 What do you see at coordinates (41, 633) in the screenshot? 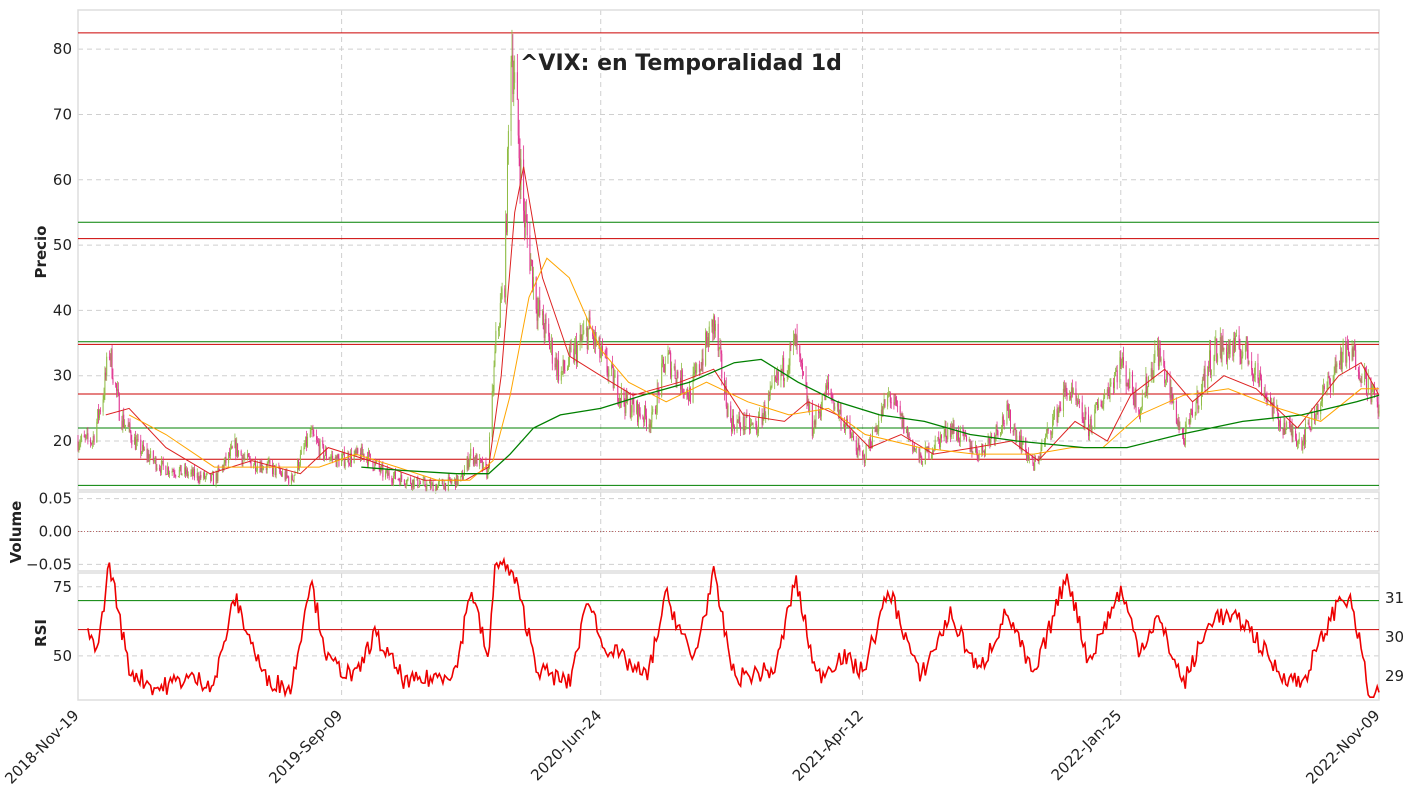
I see `rsi-axis-label: RSI` at bounding box center [41, 633].